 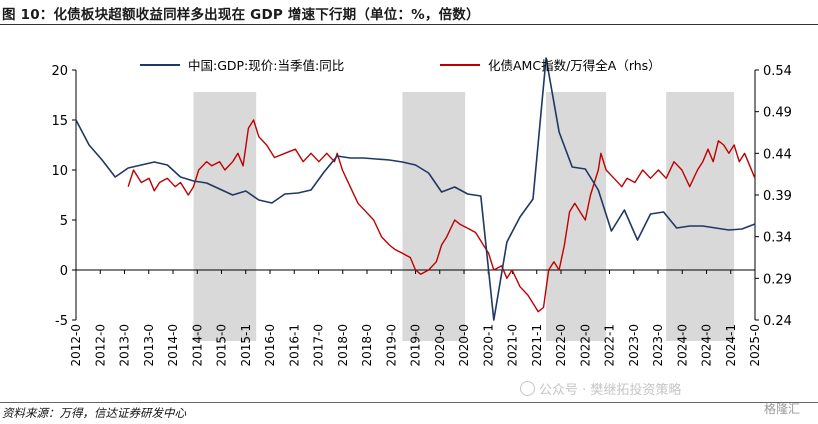 What do you see at coordinates (266, 65) in the screenshot?
I see `legend-gdp-label: 中国:GDP:现价:当季值:同比` at bounding box center [266, 65].